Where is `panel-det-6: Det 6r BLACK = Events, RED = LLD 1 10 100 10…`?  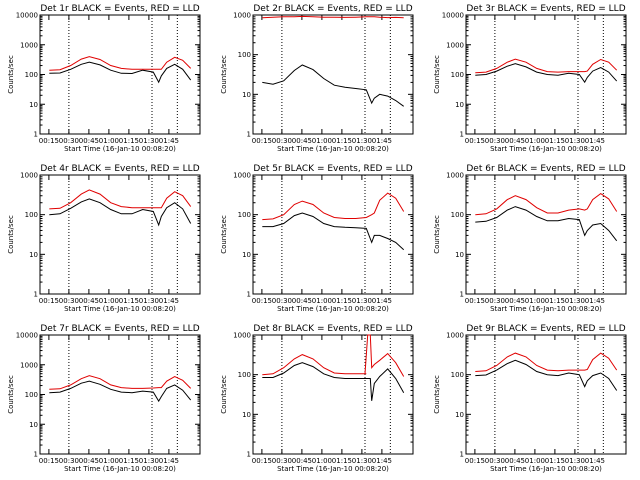 panel-det-6: Det 6r BLACK = Events, RED = LLD 1 10 100 10… is located at coordinates (530, 238).